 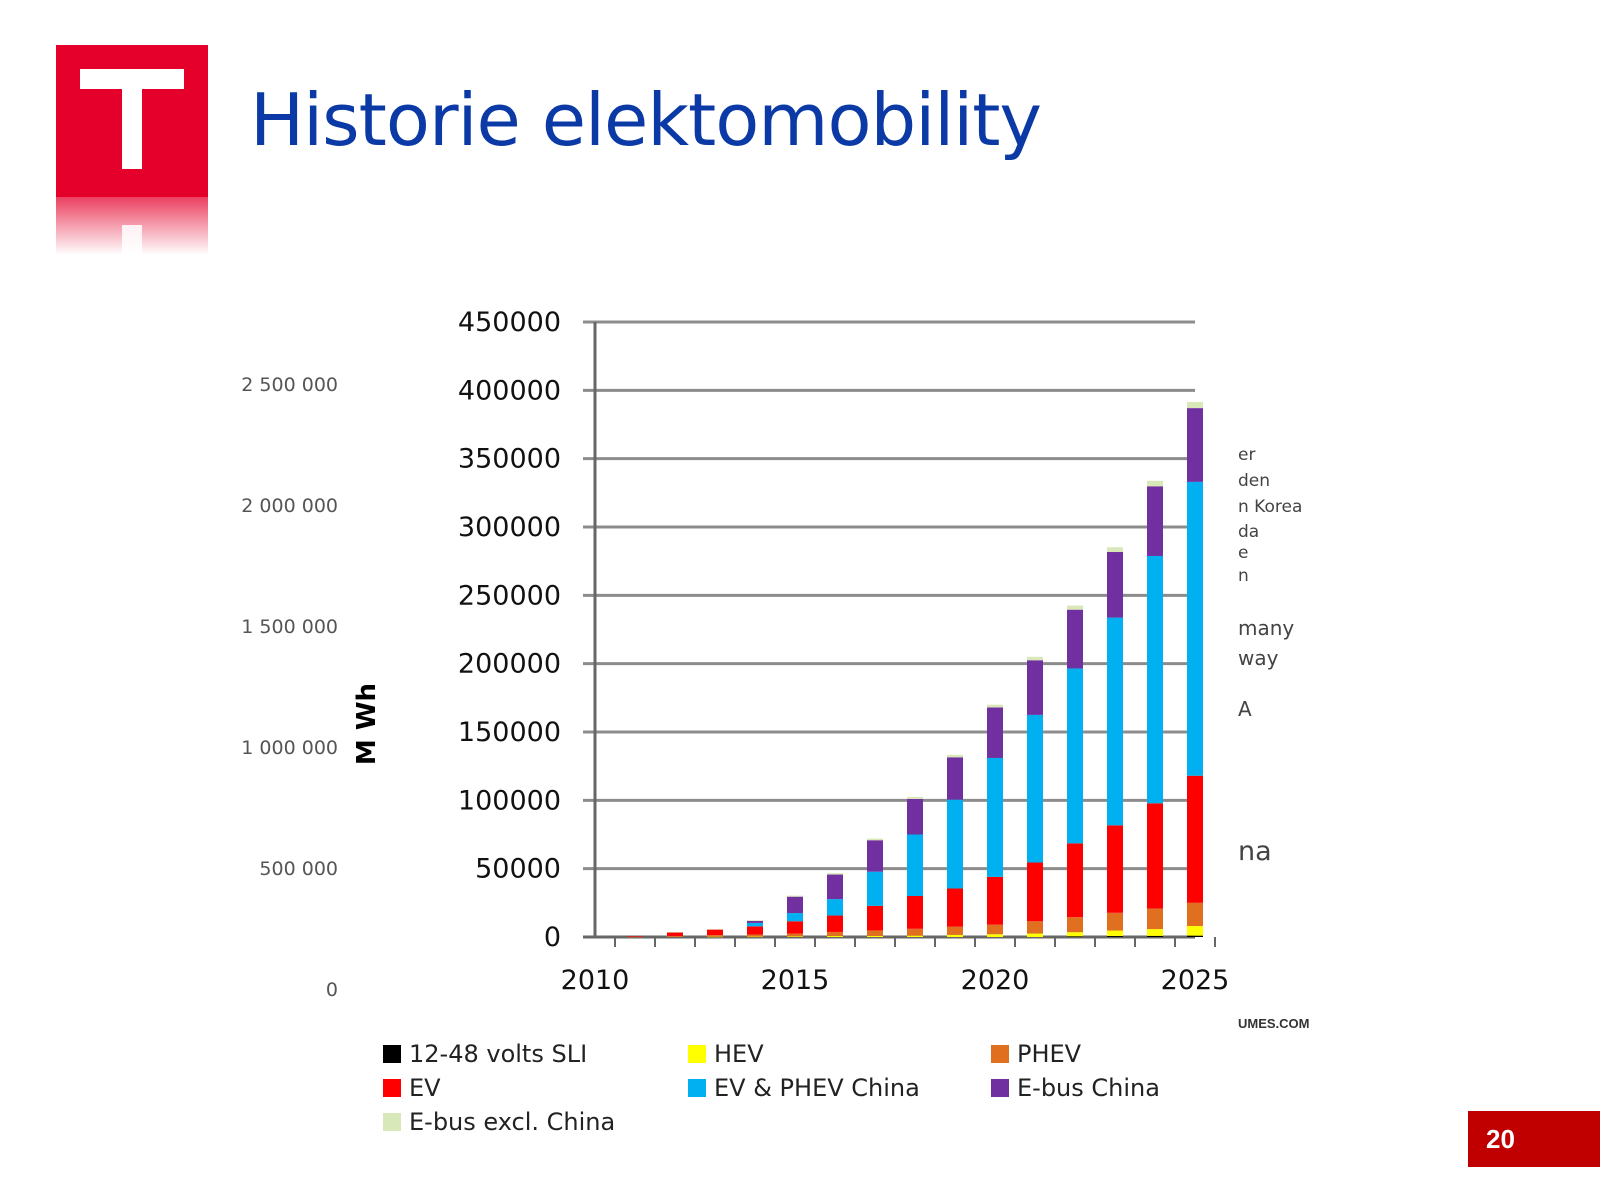 I want to click on university-logo, so click(x=132, y=150).